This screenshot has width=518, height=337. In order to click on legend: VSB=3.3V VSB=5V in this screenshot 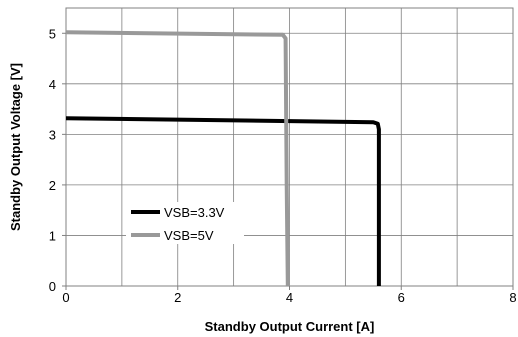, I will do `click(185, 223)`.